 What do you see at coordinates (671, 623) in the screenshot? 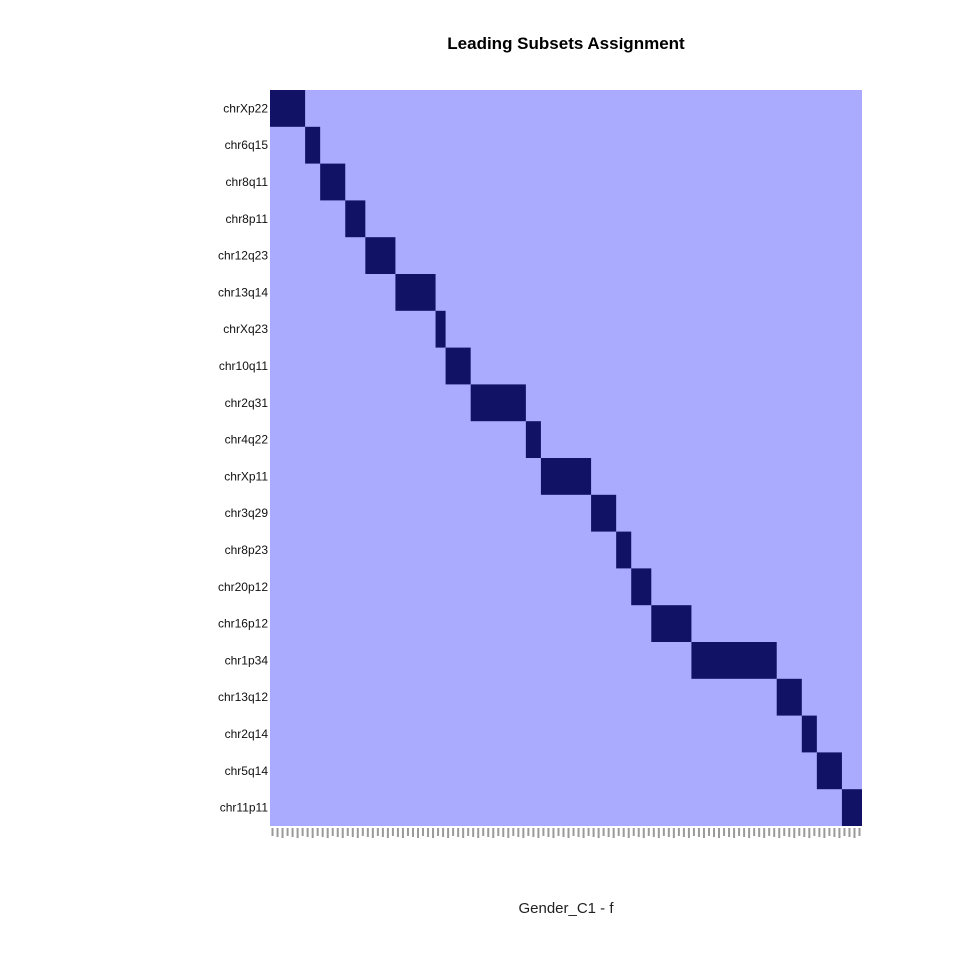
I see `heatmap-cell-chr16p12` at bounding box center [671, 623].